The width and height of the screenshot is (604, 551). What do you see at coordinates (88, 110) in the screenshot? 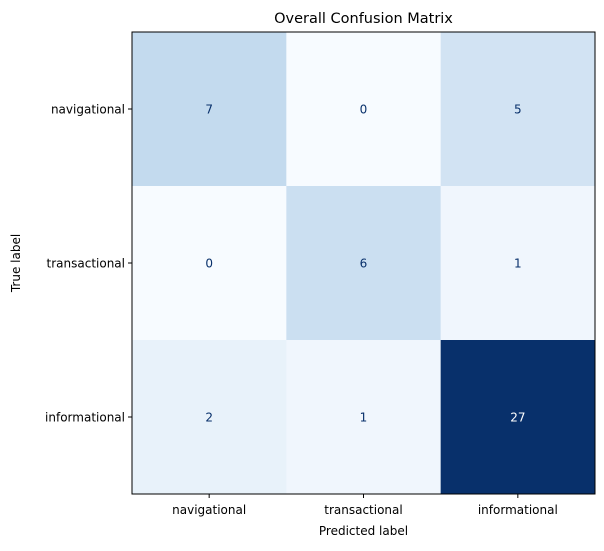
I see `y-tick-label-0: navigational` at bounding box center [88, 110].